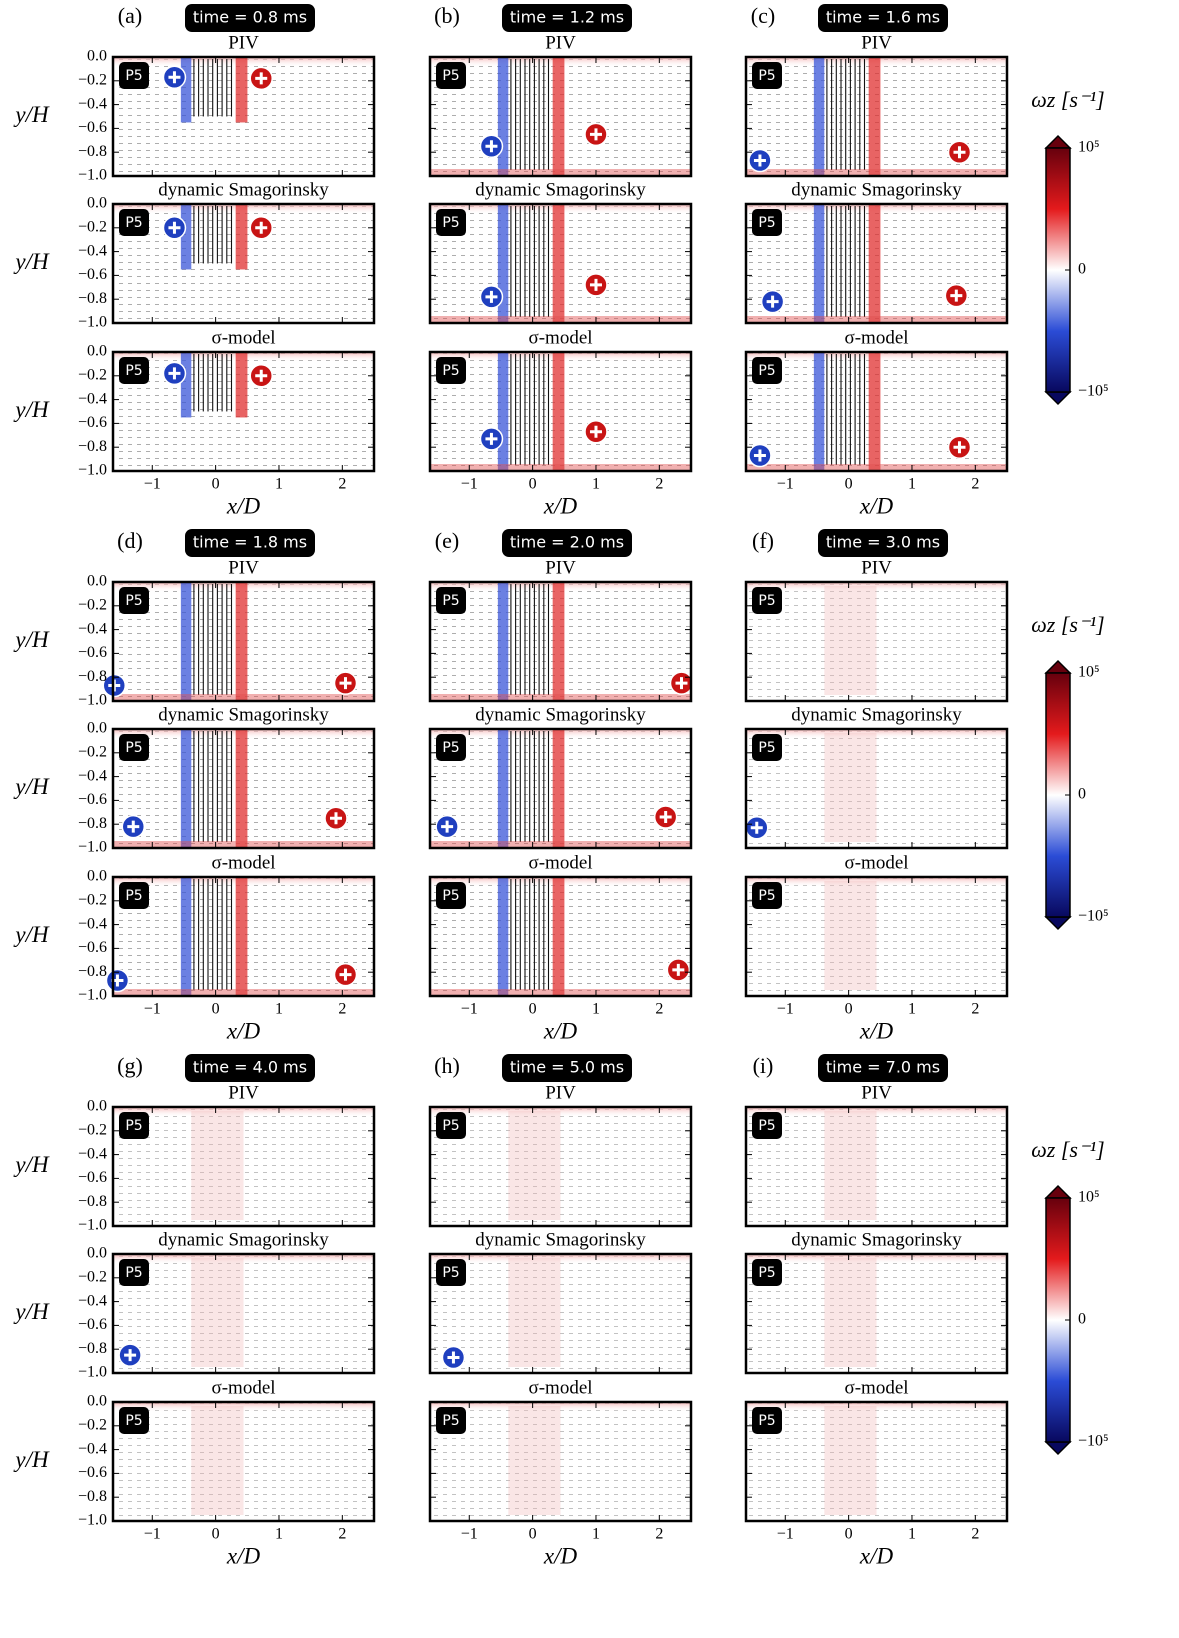 The height and width of the screenshot is (1638, 1179). What do you see at coordinates (92, 628) in the screenshot?
I see `y-tick-label: −0.4` at bounding box center [92, 628].